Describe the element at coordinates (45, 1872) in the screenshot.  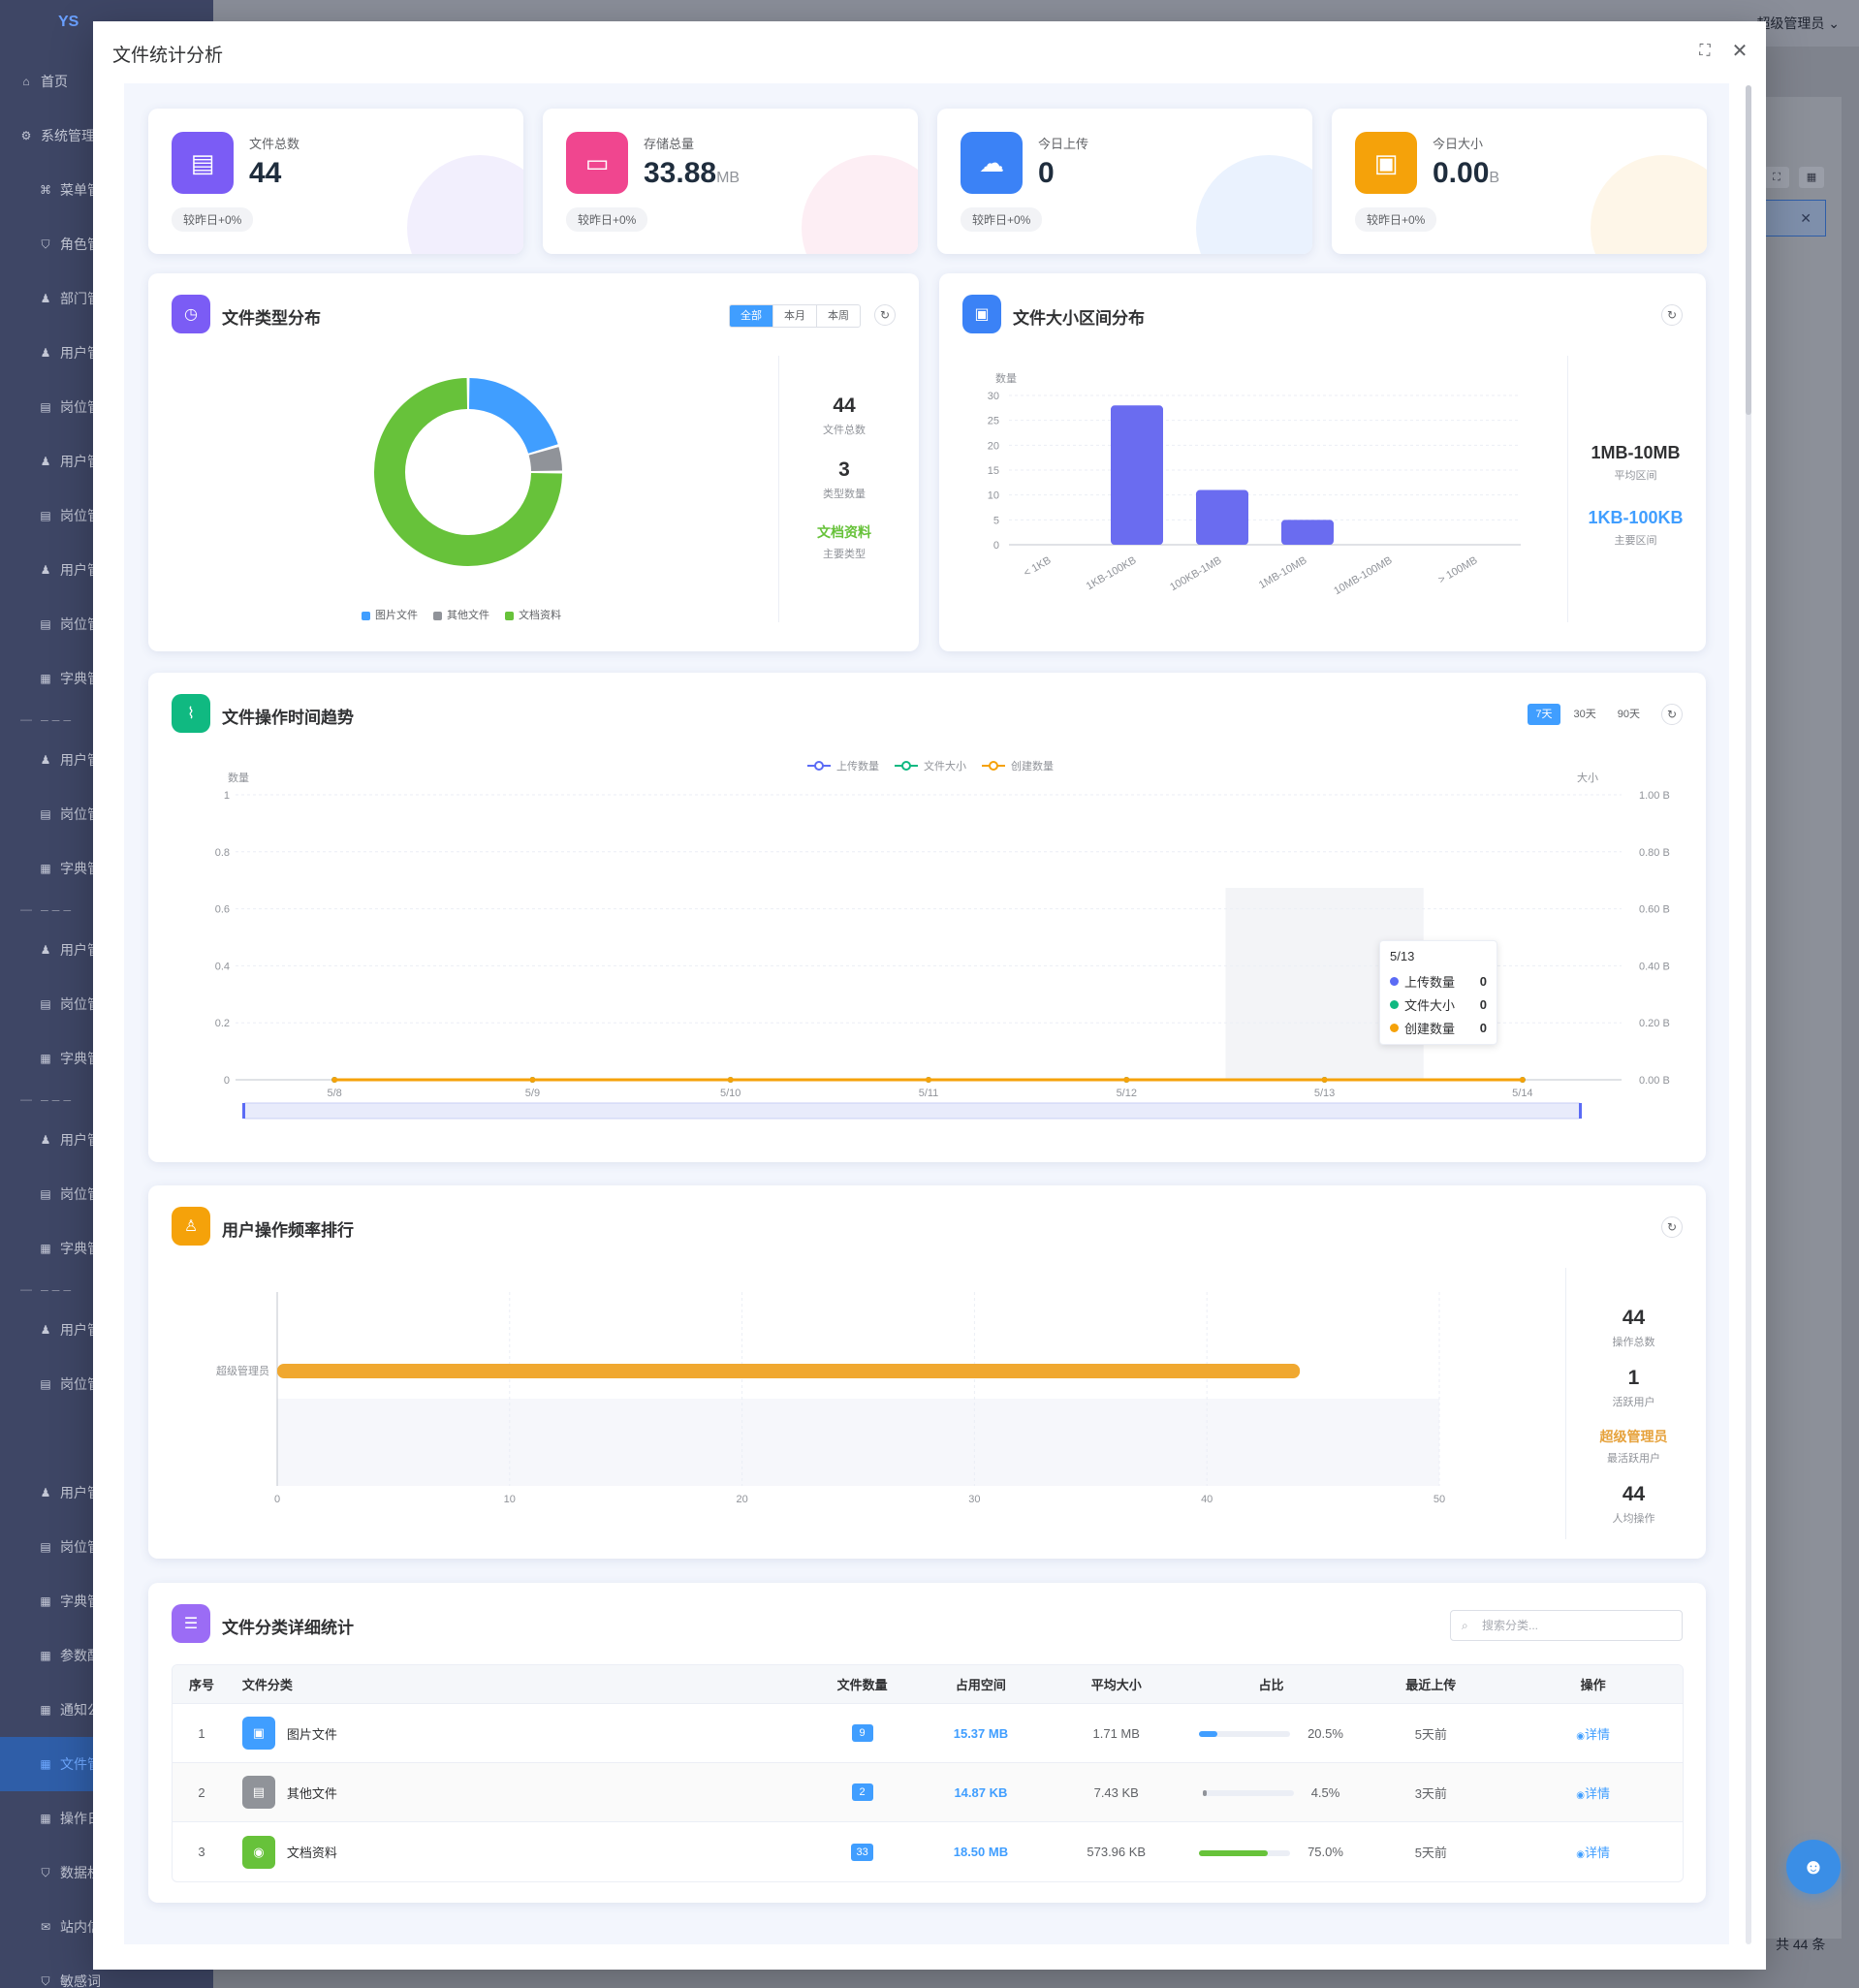
I see `nav-icon: ⛉` at that location.